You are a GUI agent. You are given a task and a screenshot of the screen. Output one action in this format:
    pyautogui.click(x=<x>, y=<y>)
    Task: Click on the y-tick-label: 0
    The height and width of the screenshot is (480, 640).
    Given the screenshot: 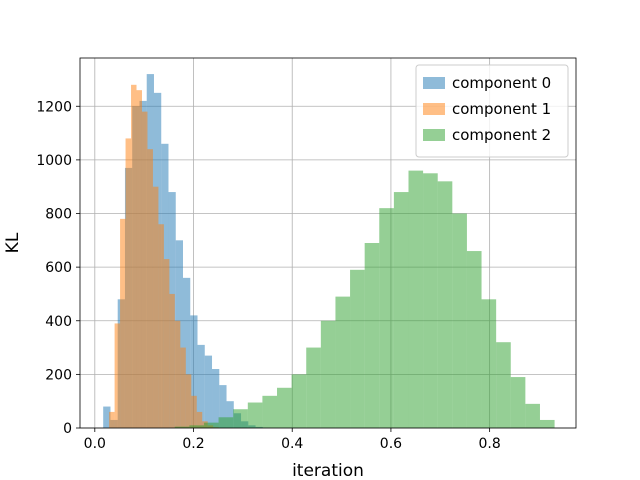 What is the action you would take?
    pyautogui.click(x=67, y=429)
    